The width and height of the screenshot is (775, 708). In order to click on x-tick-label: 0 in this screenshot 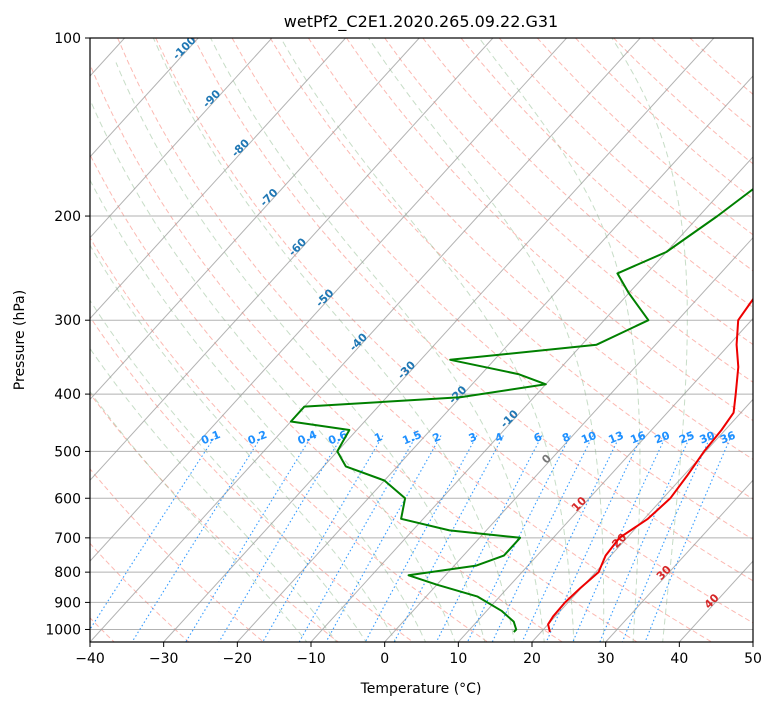, I will do `click(384, 659)`.